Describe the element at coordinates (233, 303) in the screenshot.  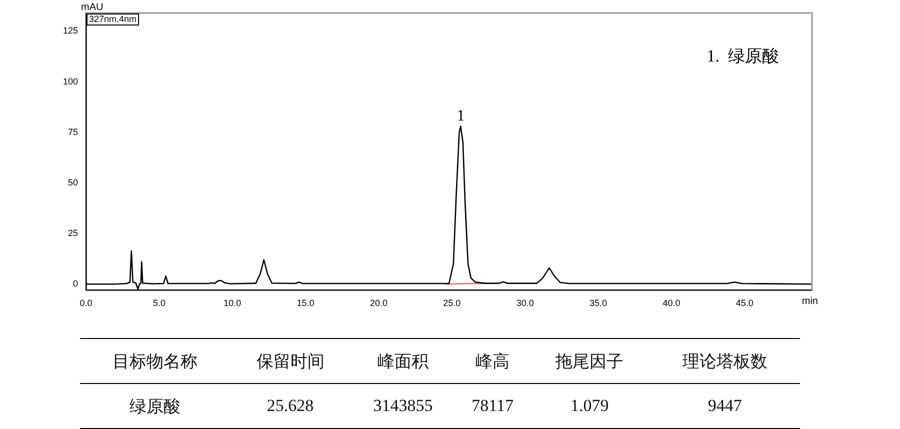
I see `x-tick-label: 10.0` at that location.